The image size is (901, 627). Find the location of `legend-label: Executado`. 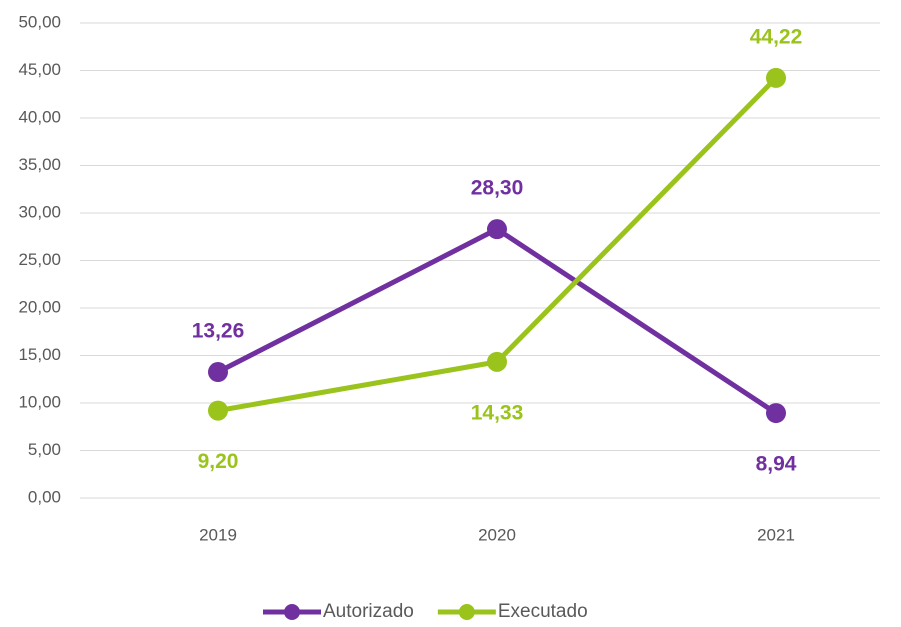

legend-label: Executado is located at coordinates (543, 611).